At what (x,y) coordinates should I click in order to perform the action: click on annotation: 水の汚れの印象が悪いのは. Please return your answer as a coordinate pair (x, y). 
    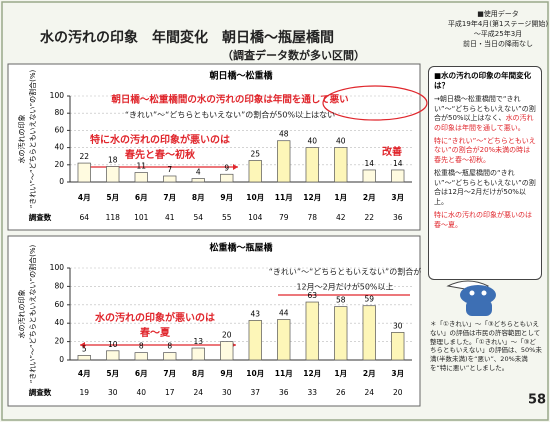
    Looking at the image, I should click on (154, 317).